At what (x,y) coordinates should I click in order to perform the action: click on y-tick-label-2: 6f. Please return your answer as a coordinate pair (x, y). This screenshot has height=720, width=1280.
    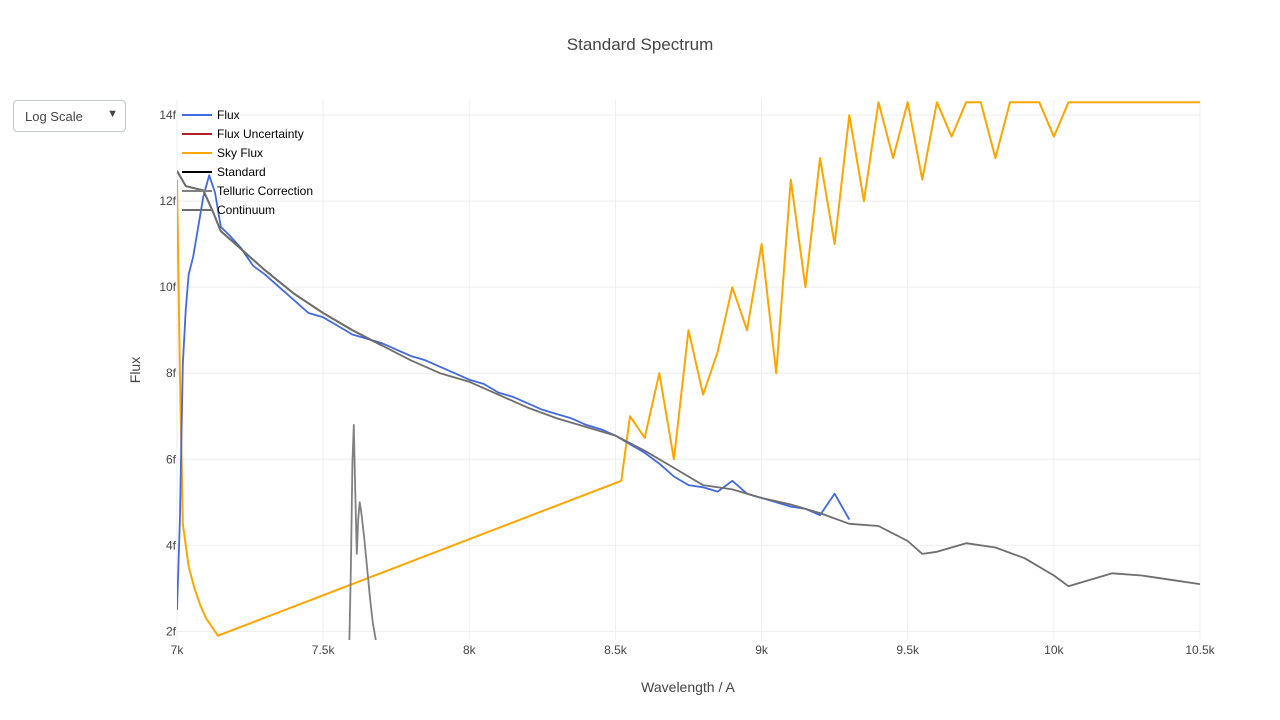
    Looking at the image, I should click on (171, 459).